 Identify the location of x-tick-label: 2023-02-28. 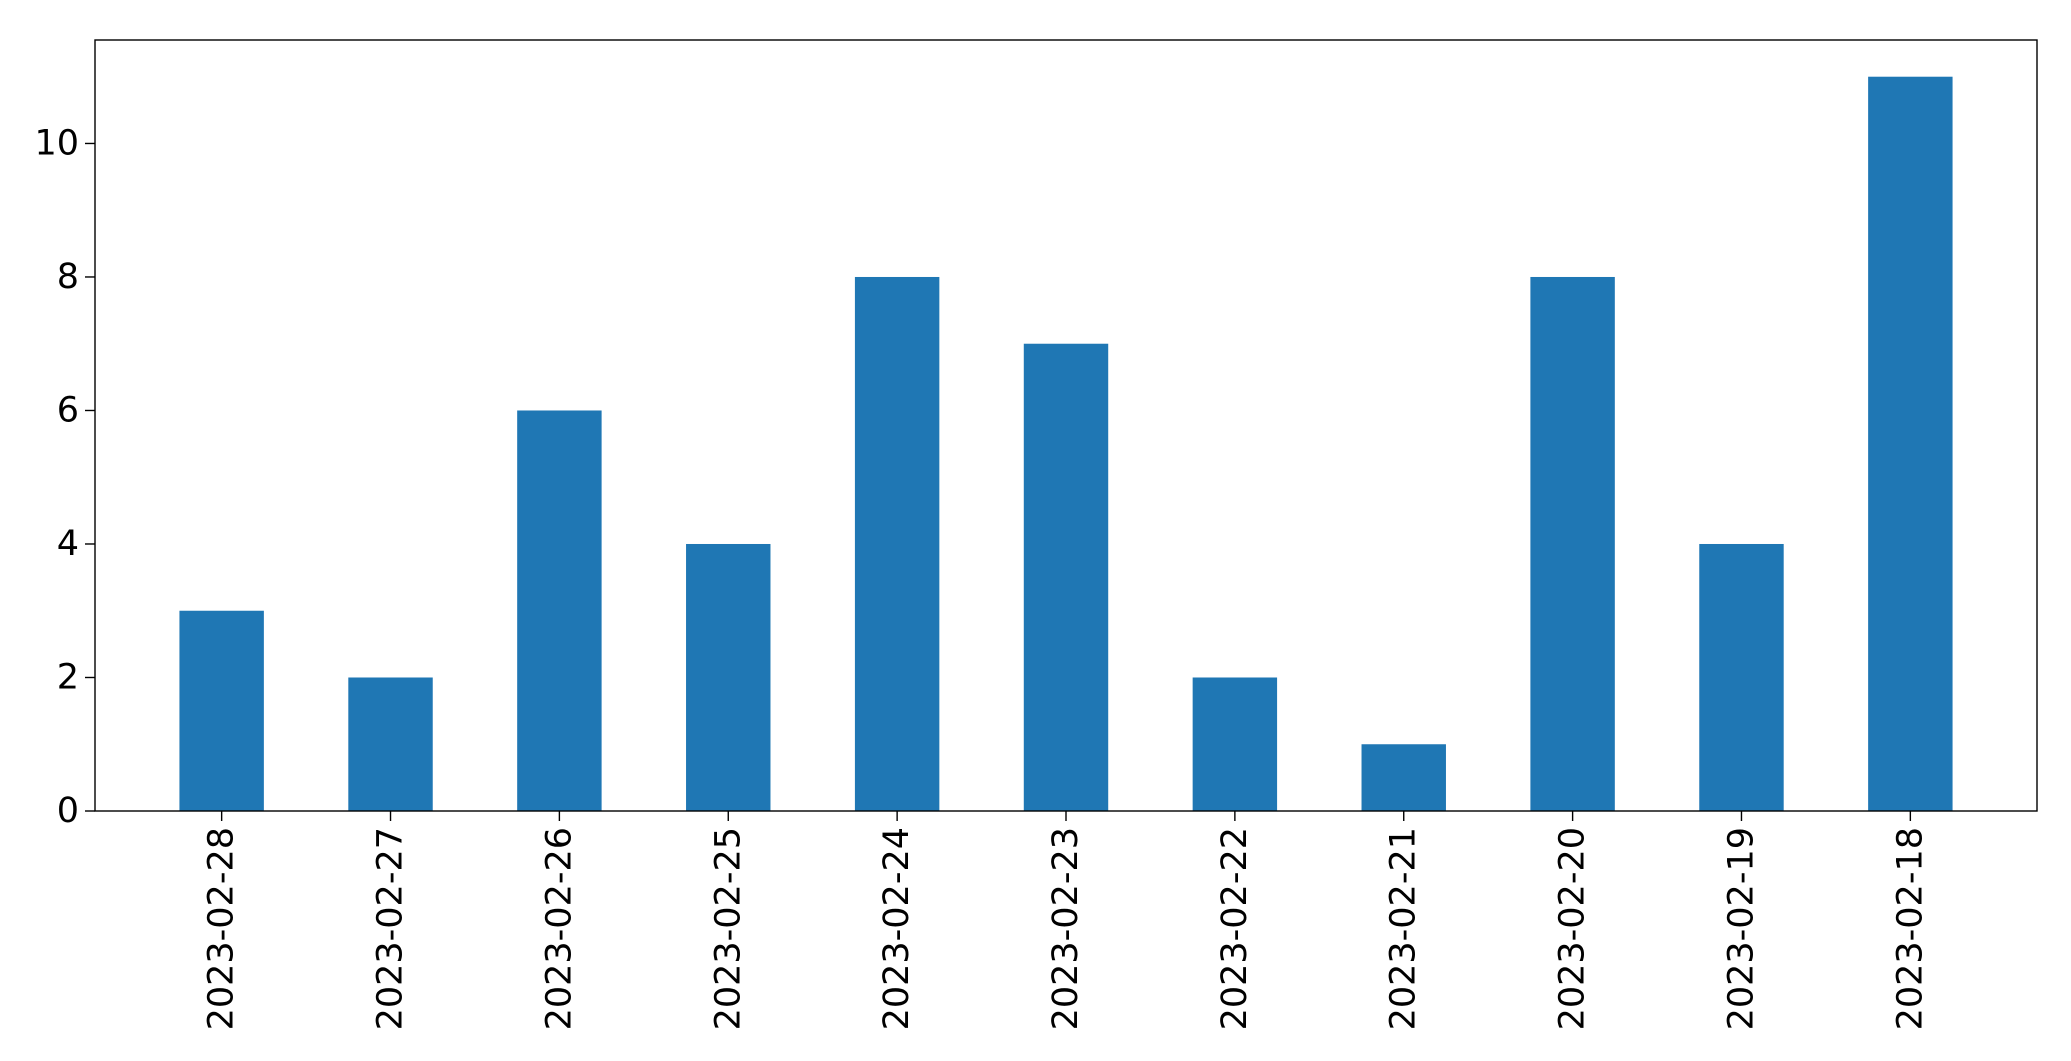
(222, 928).